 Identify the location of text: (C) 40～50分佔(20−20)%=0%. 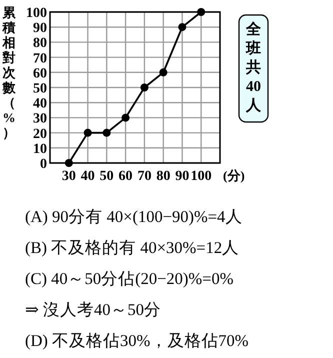
(129, 278).